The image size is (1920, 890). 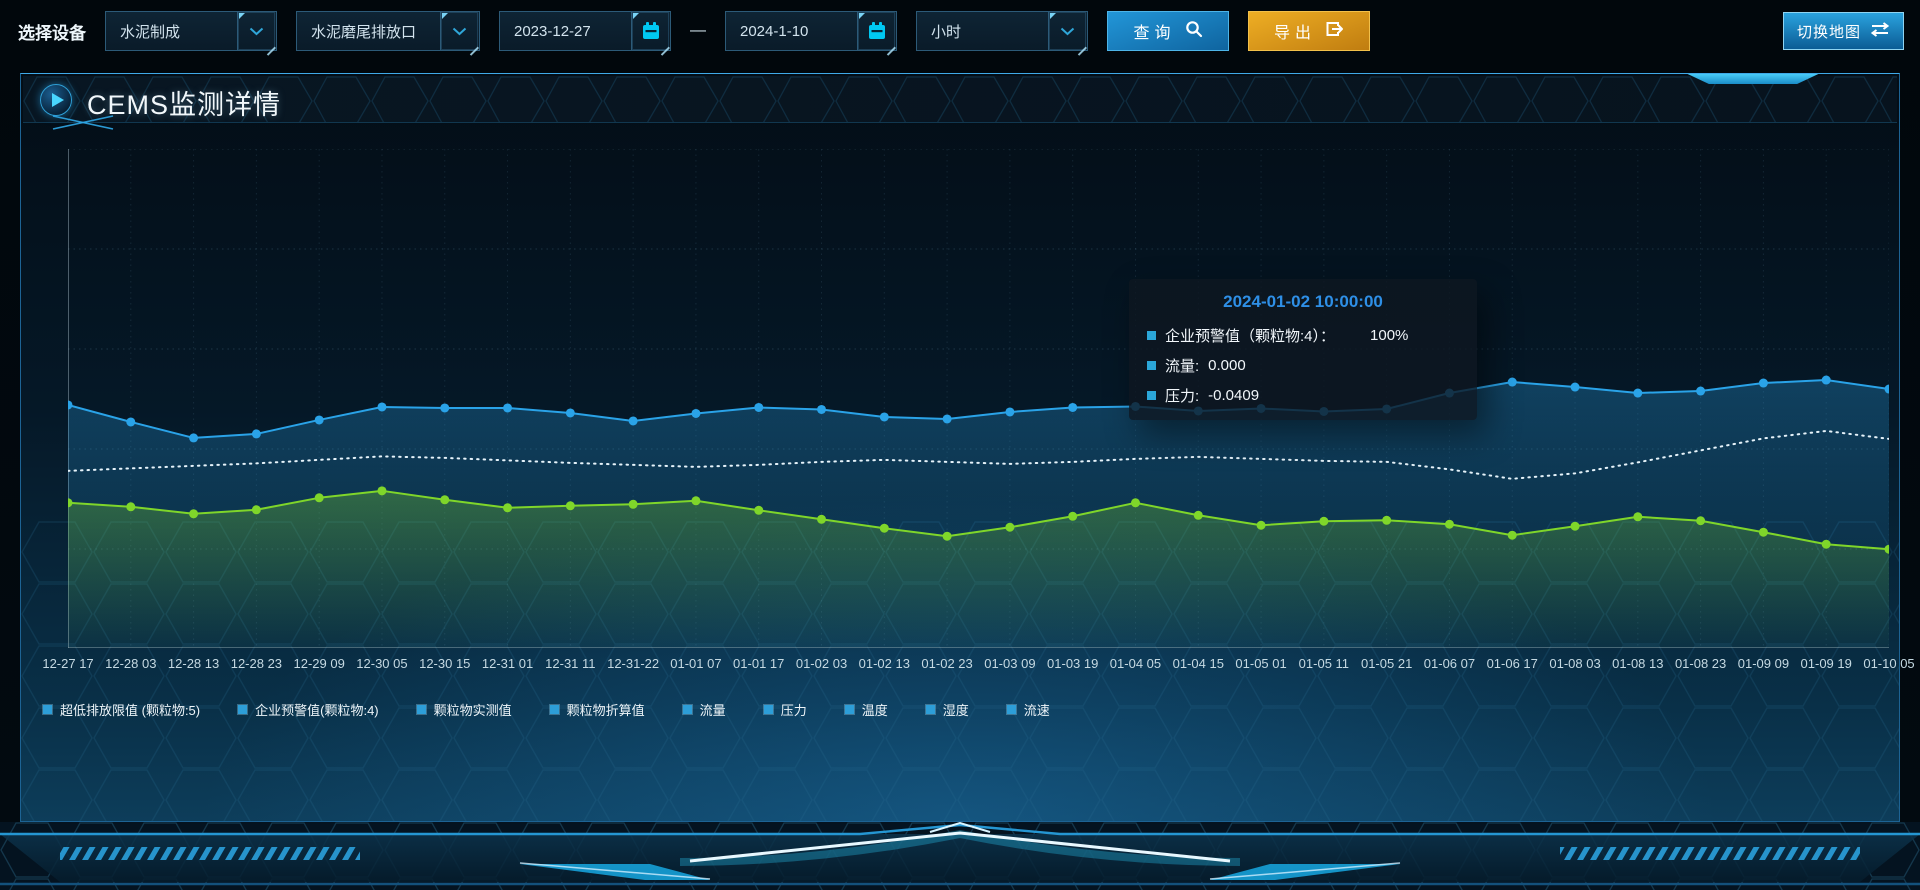 I want to click on x-axis-label: 01-08 23, so click(x=1700, y=663).